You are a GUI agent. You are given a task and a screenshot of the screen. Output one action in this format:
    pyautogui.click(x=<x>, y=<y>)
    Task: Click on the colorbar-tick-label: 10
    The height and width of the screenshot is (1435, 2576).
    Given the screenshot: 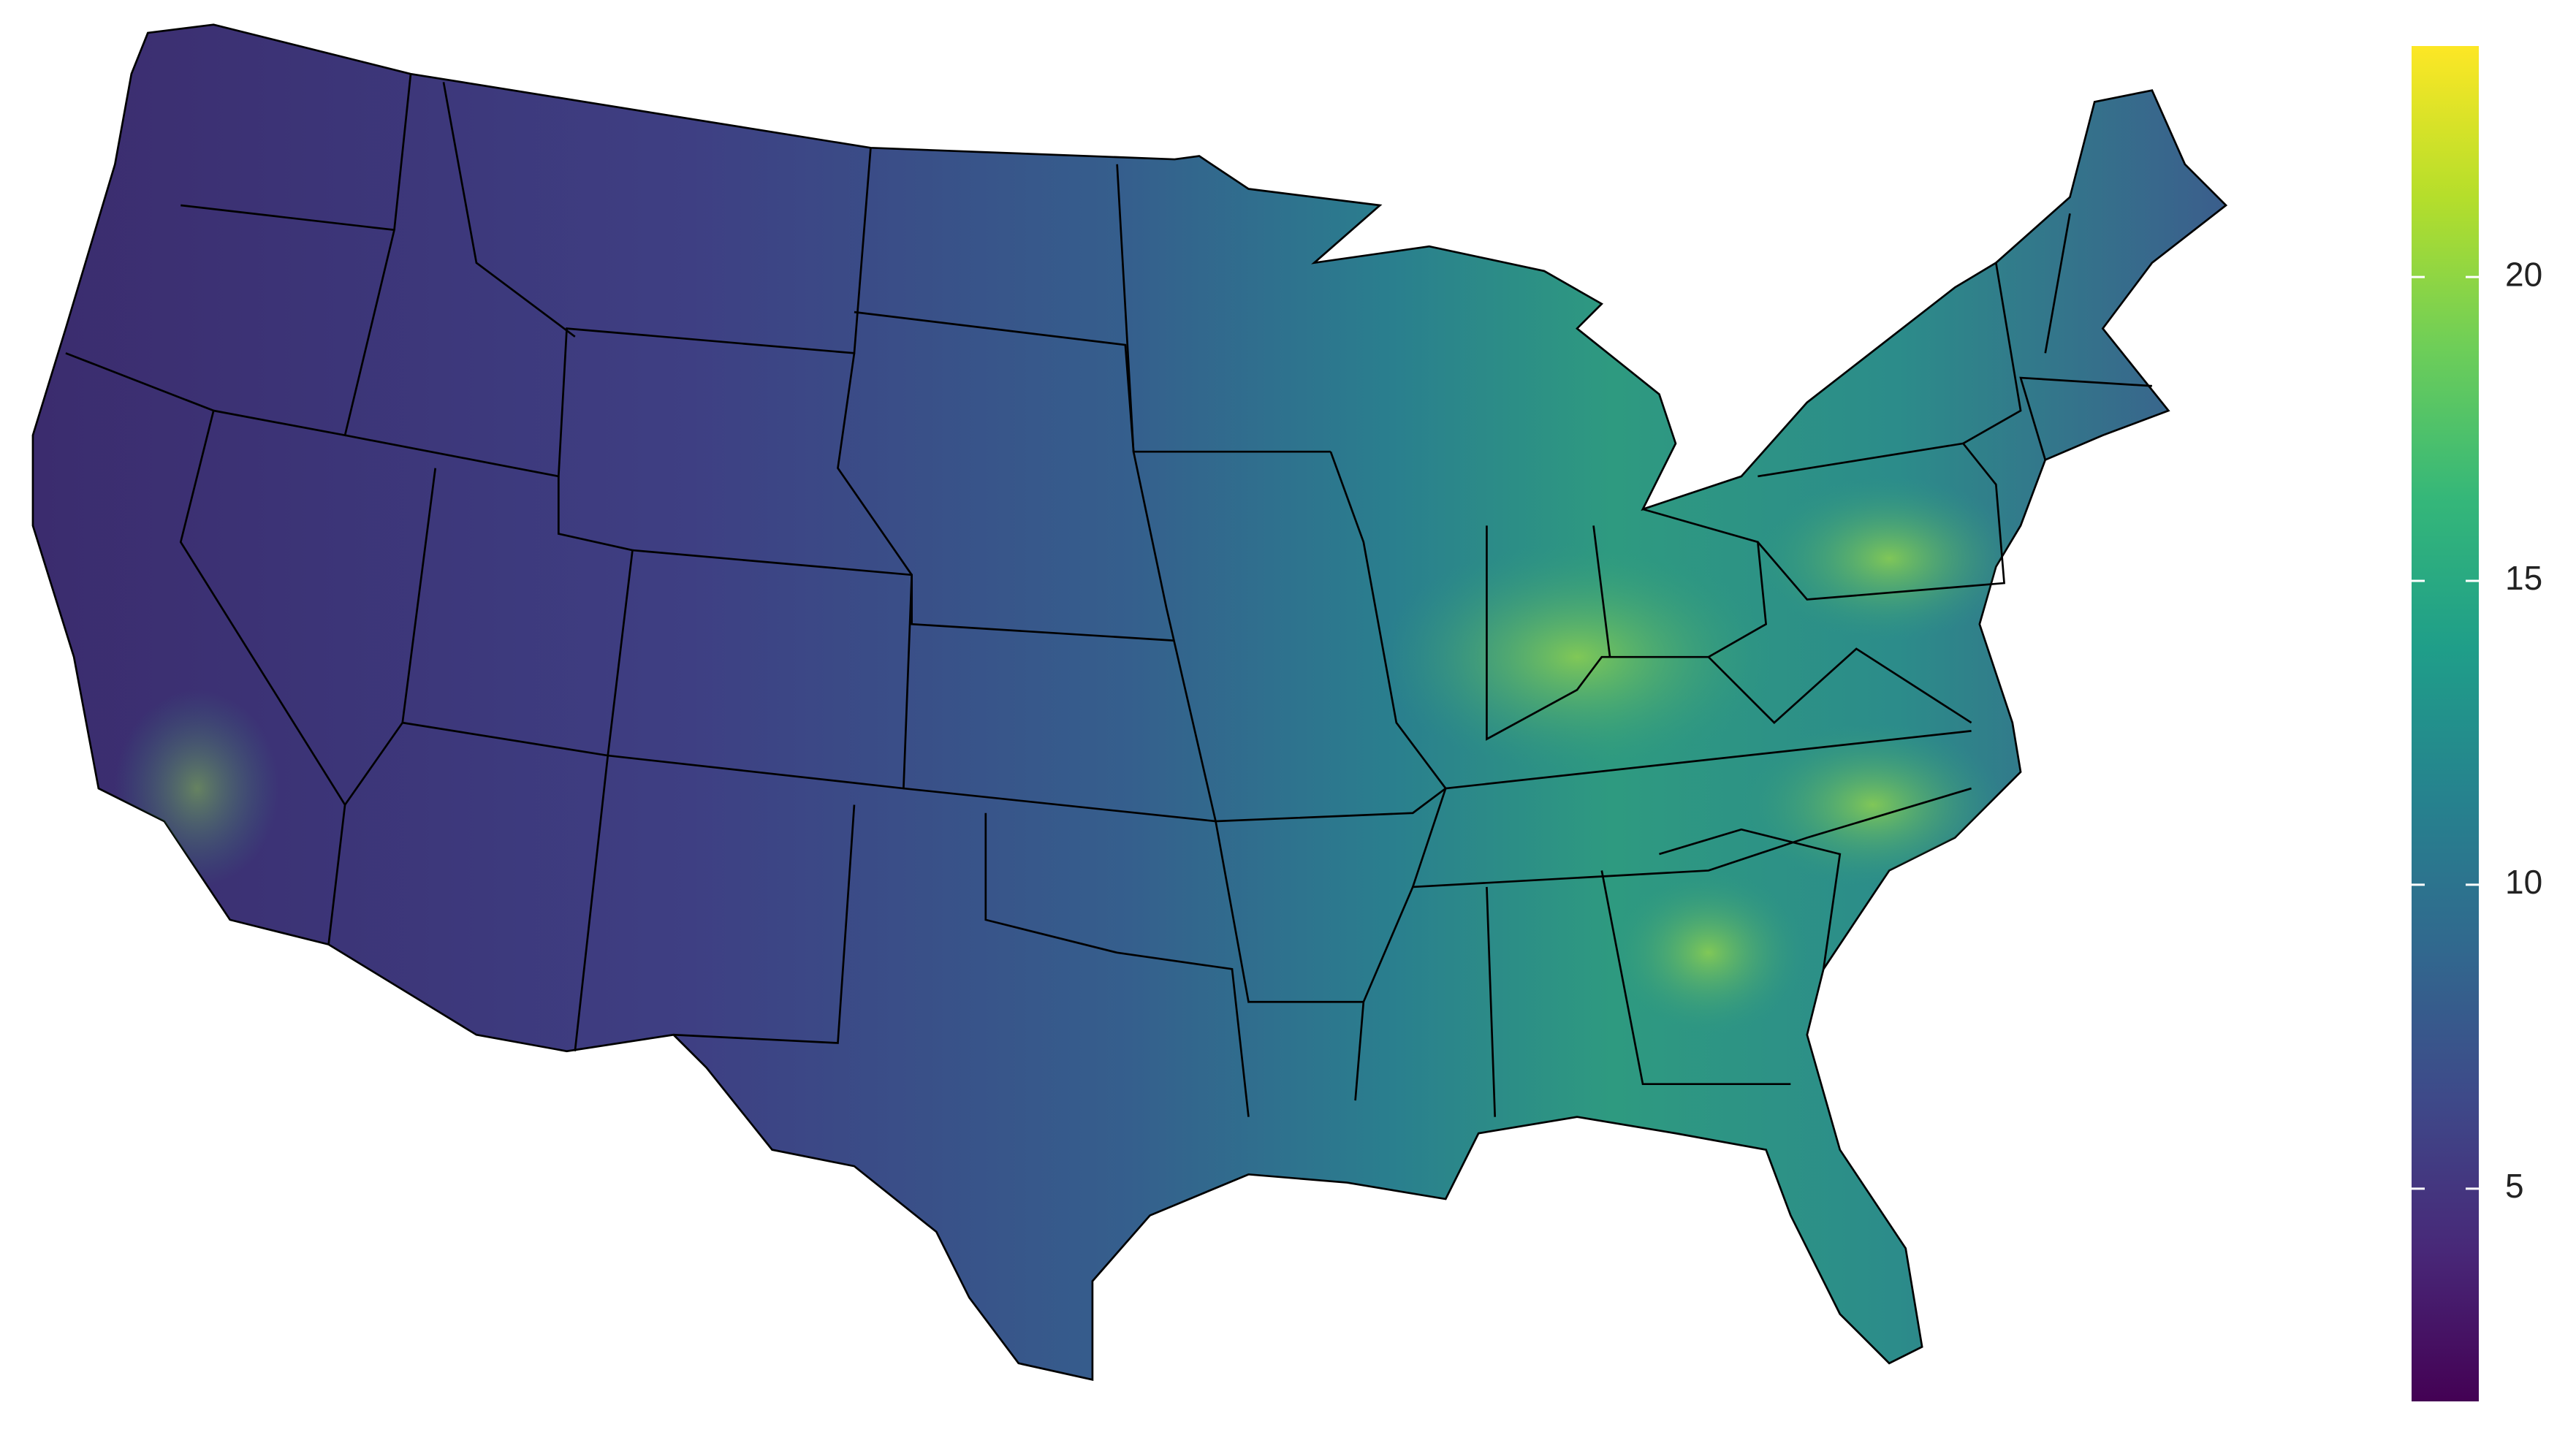 What is the action you would take?
    pyautogui.click(x=2523, y=882)
    